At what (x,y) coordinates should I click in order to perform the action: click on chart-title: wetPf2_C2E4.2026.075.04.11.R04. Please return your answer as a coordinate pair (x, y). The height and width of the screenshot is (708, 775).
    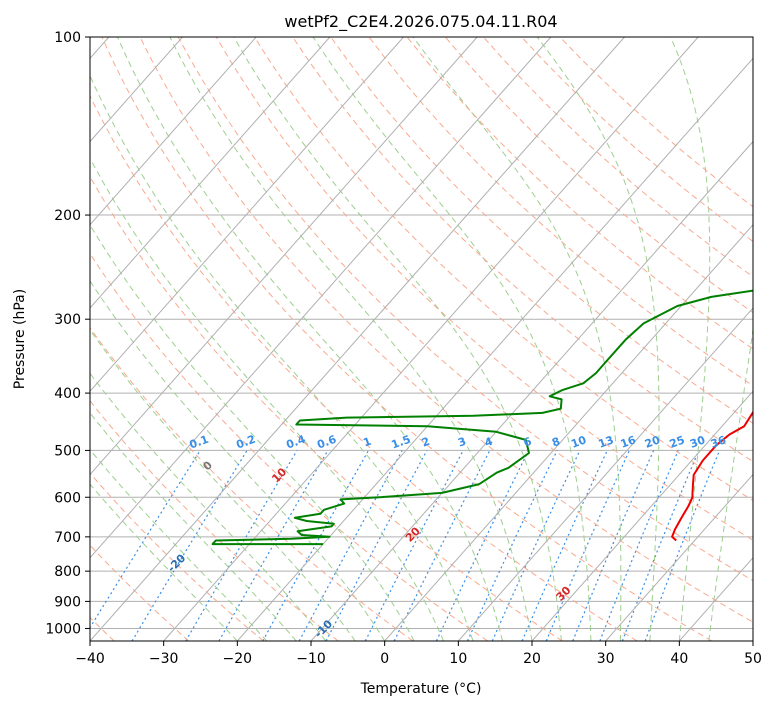
    Looking at the image, I should click on (420, 22).